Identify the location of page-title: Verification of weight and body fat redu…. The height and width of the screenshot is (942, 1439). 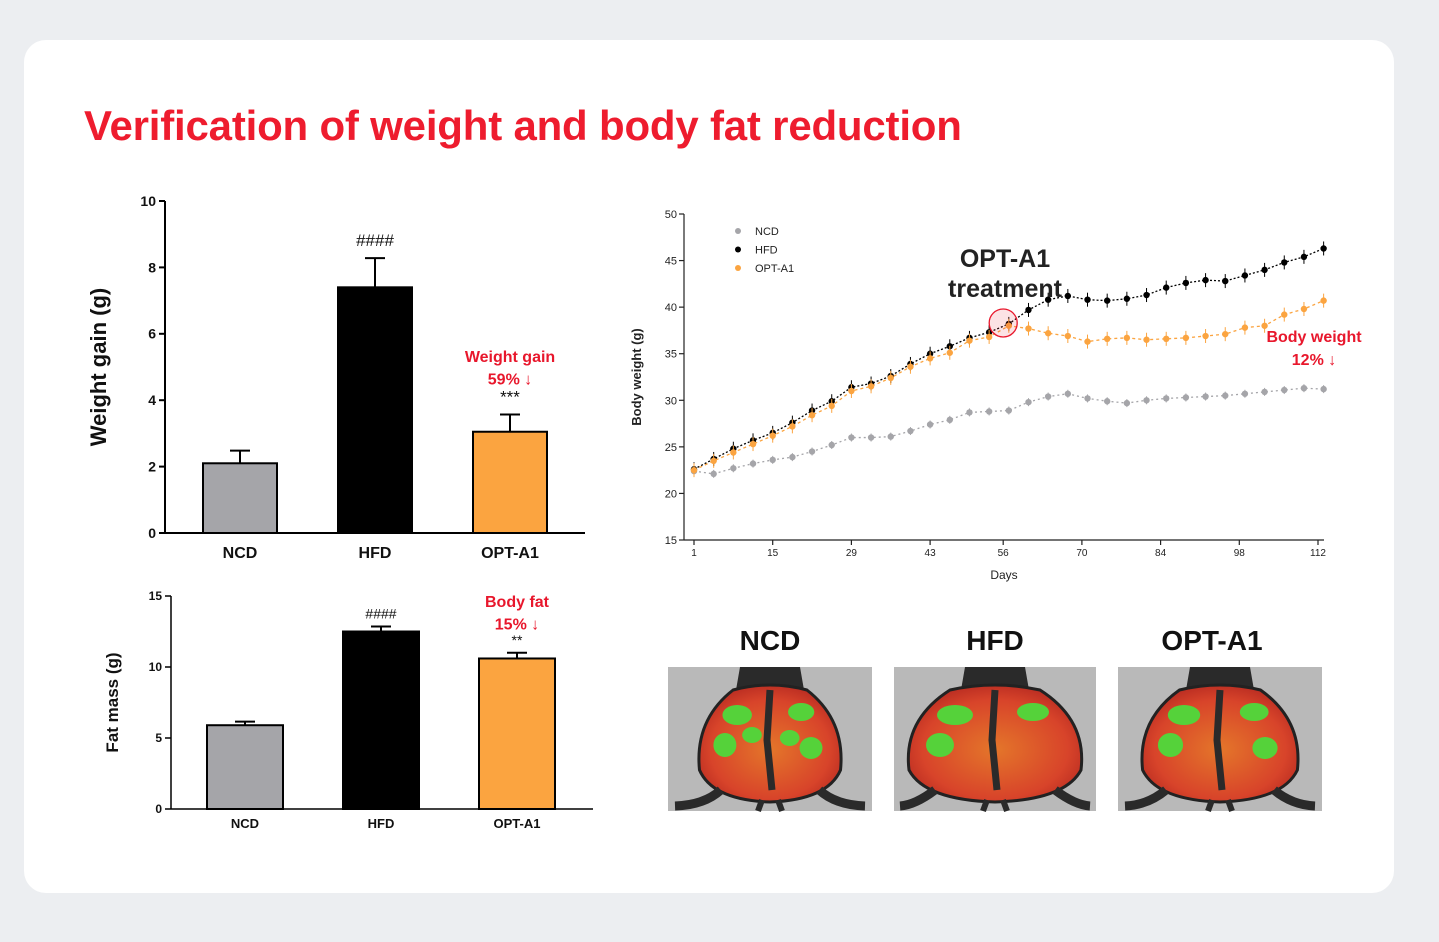
(523, 125).